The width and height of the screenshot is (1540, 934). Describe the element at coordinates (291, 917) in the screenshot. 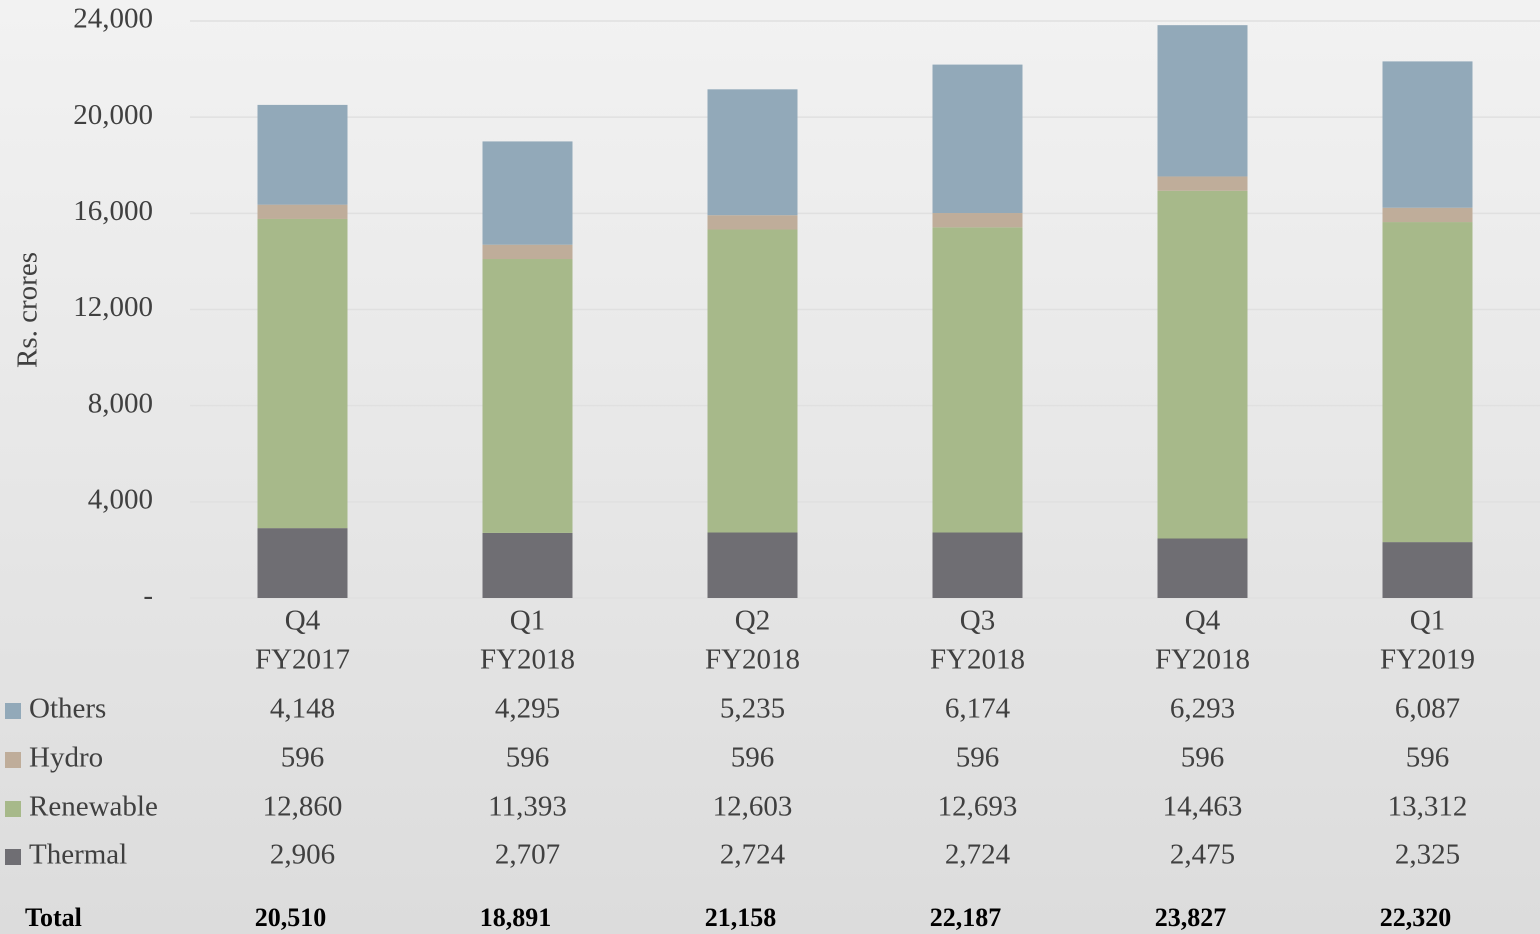

I see `total-cell: 20,510` at that location.